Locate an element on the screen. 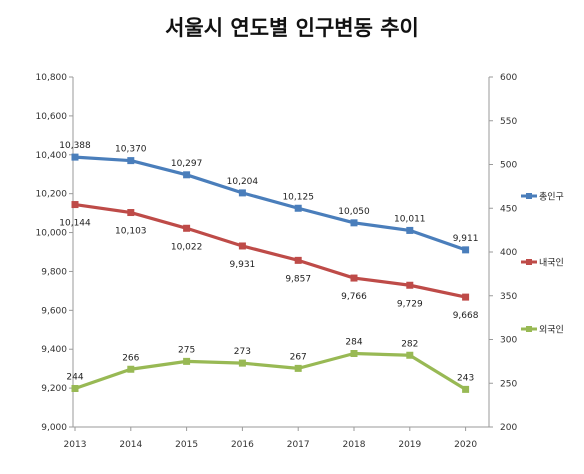 The height and width of the screenshot is (474, 584). y-left-tick-label: 10,800 is located at coordinates (52, 78).